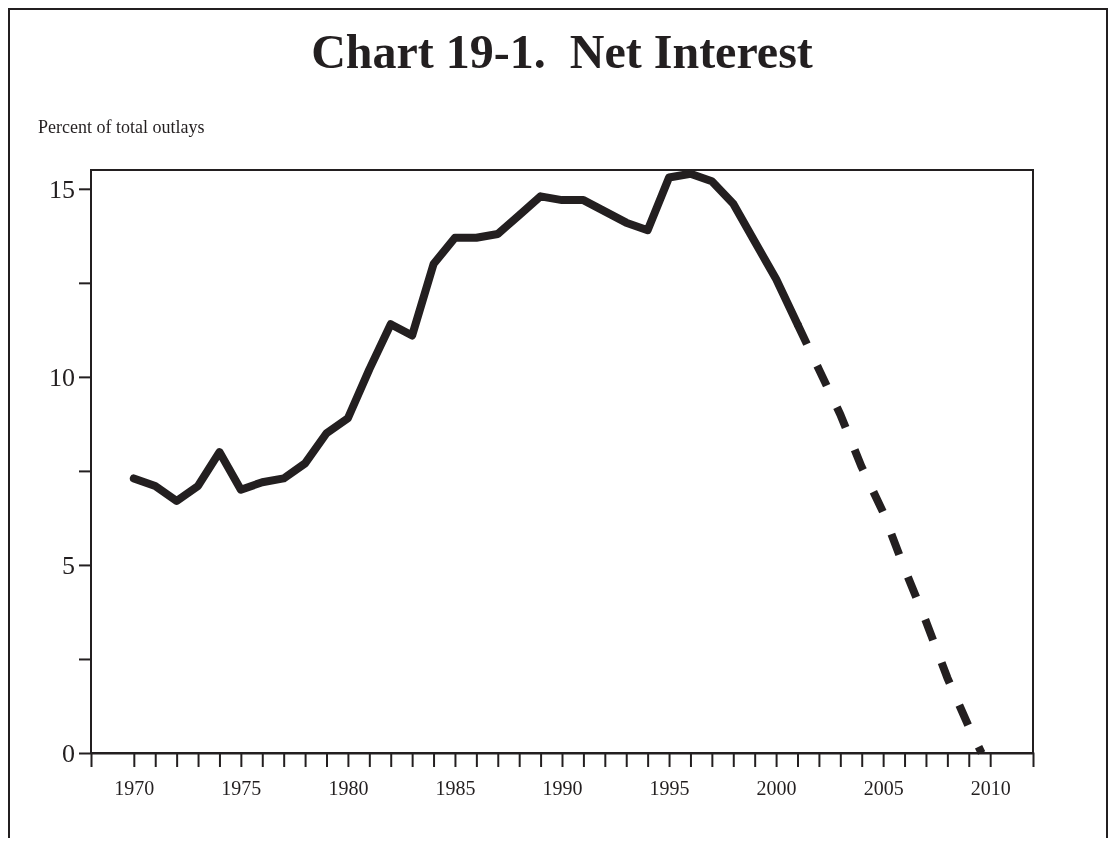 The width and height of the screenshot is (1114, 842). Describe the element at coordinates (68, 753) in the screenshot. I see `y-tick-label: 0` at that location.